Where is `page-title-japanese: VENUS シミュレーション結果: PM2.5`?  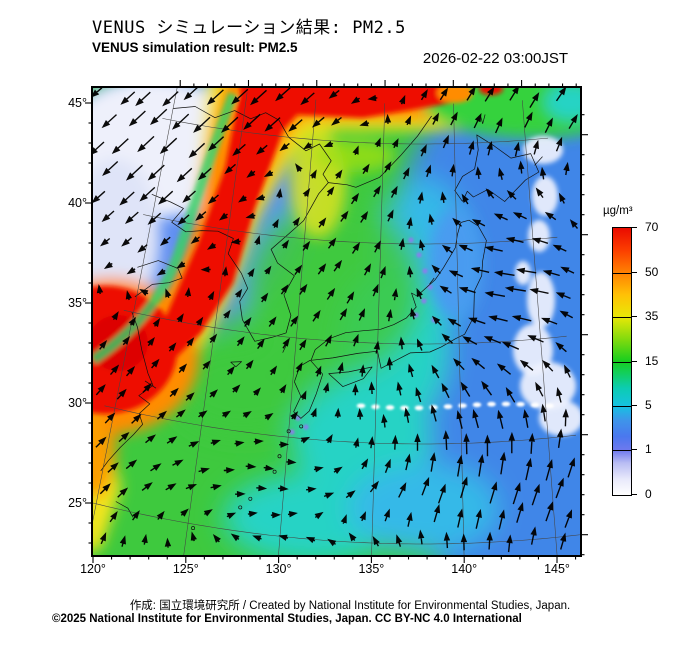
page-title-japanese: VENUS シミュレーション結果: PM2.5 is located at coordinates (249, 28).